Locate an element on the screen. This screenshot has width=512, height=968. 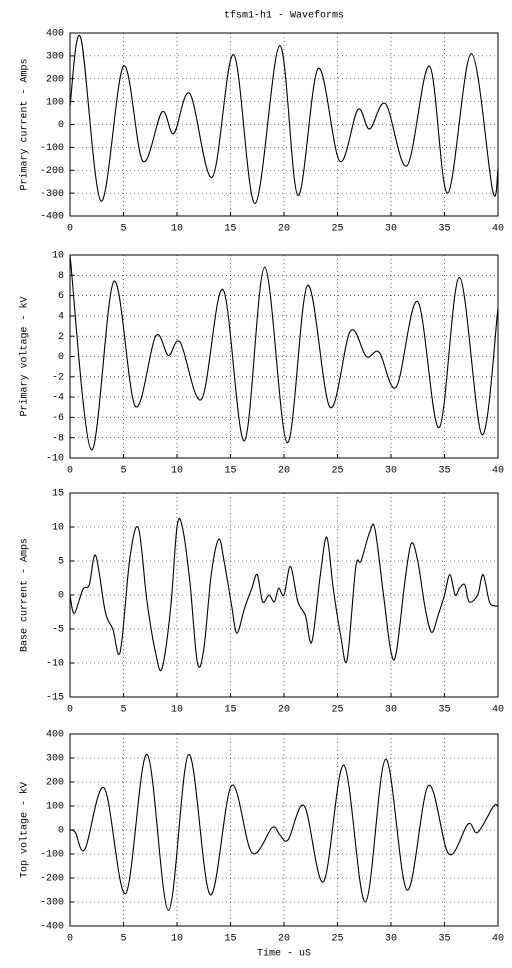
figure-title: tfsm1-h1 - Waveforms is located at coordinates (284, 16).